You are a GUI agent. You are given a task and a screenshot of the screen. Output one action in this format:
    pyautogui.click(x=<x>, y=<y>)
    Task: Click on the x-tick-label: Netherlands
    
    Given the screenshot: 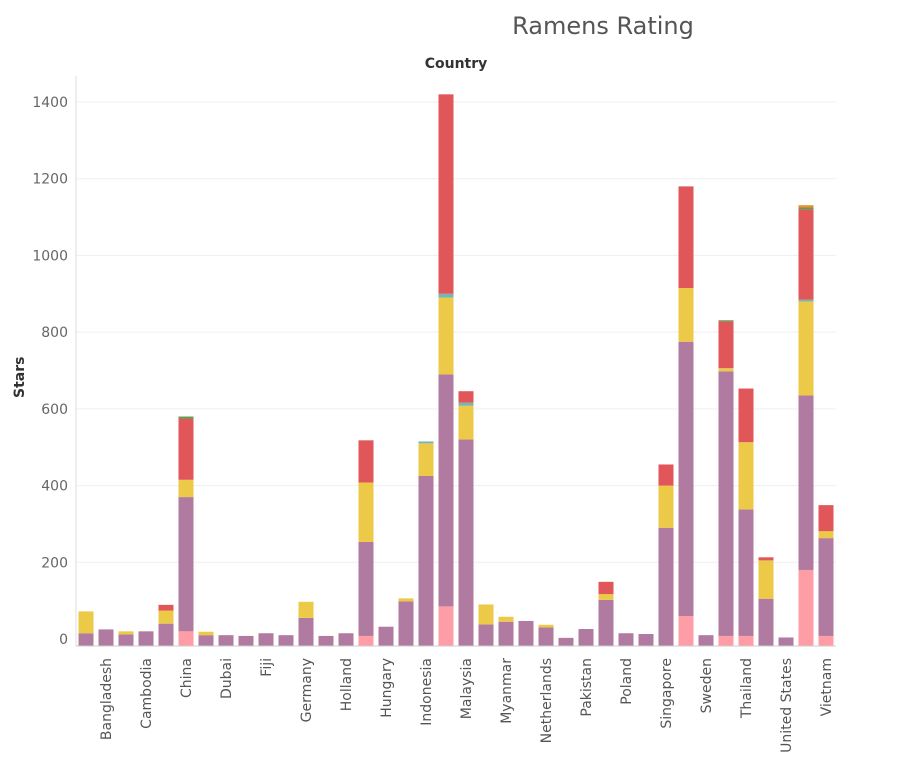 What is the action you would take?
    pyautogui.click(x=547, y=700)
    